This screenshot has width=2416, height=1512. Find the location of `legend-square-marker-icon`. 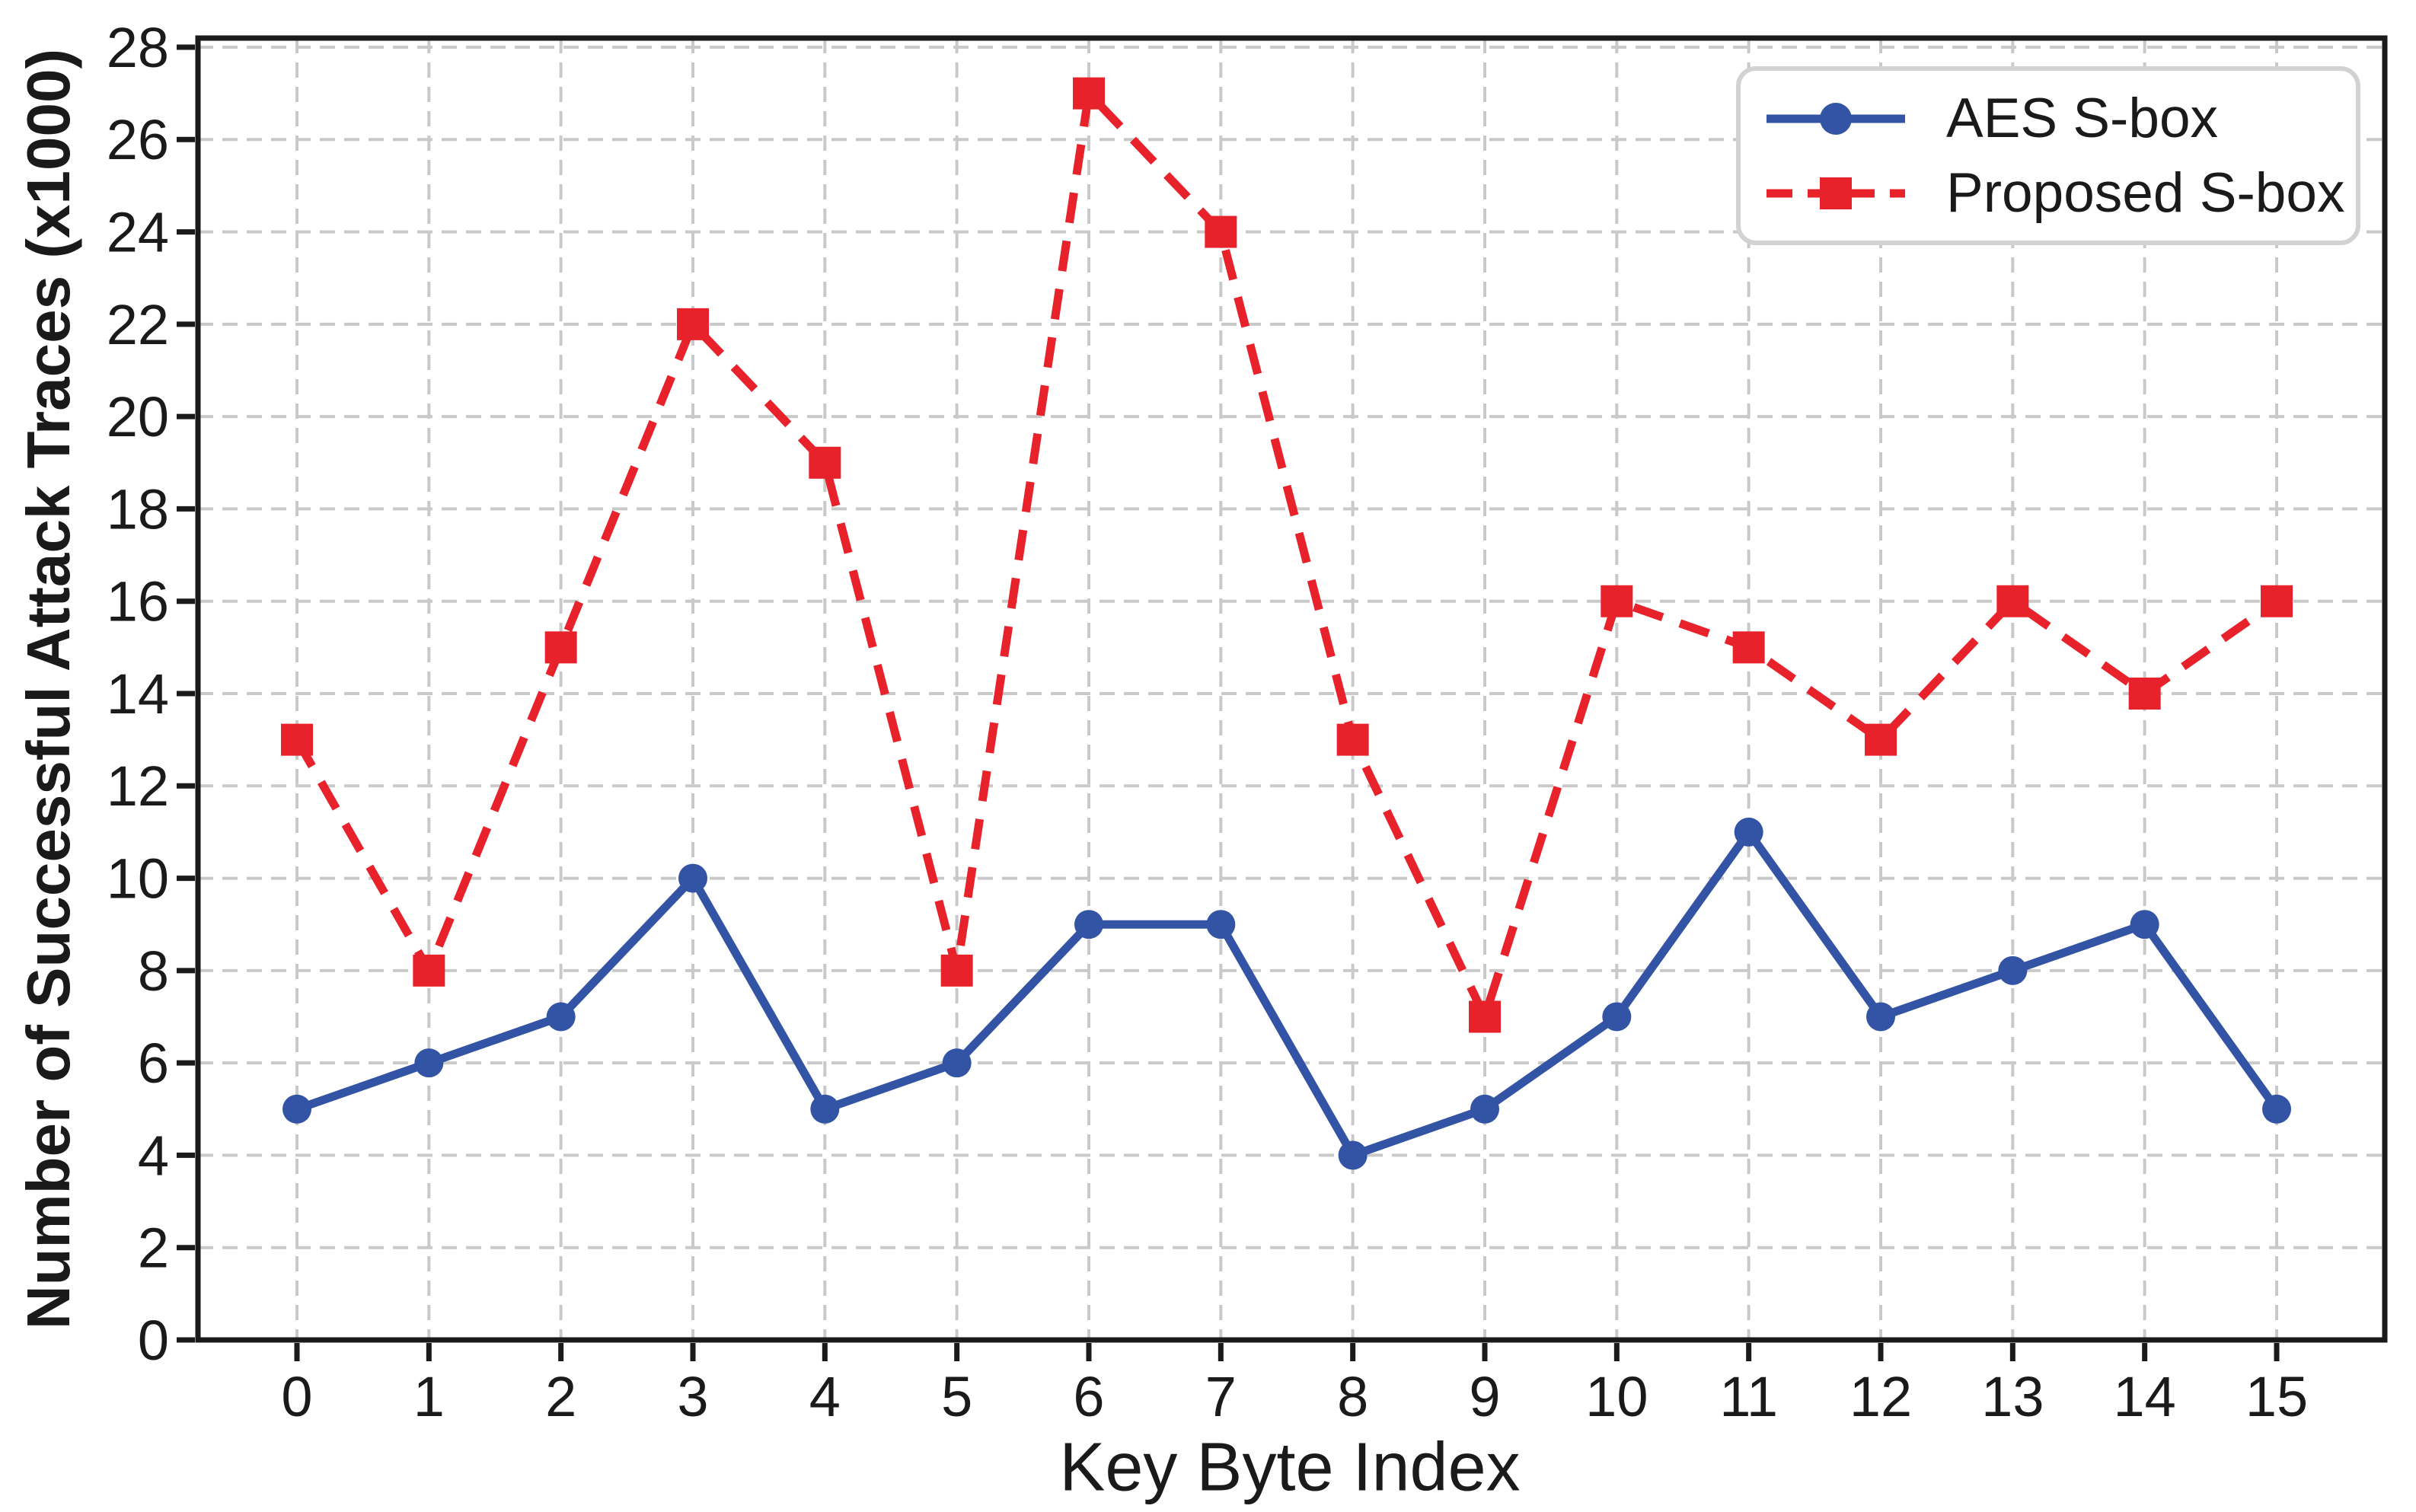

legend-square-marker-icon is located at coordinates (1836, 193).